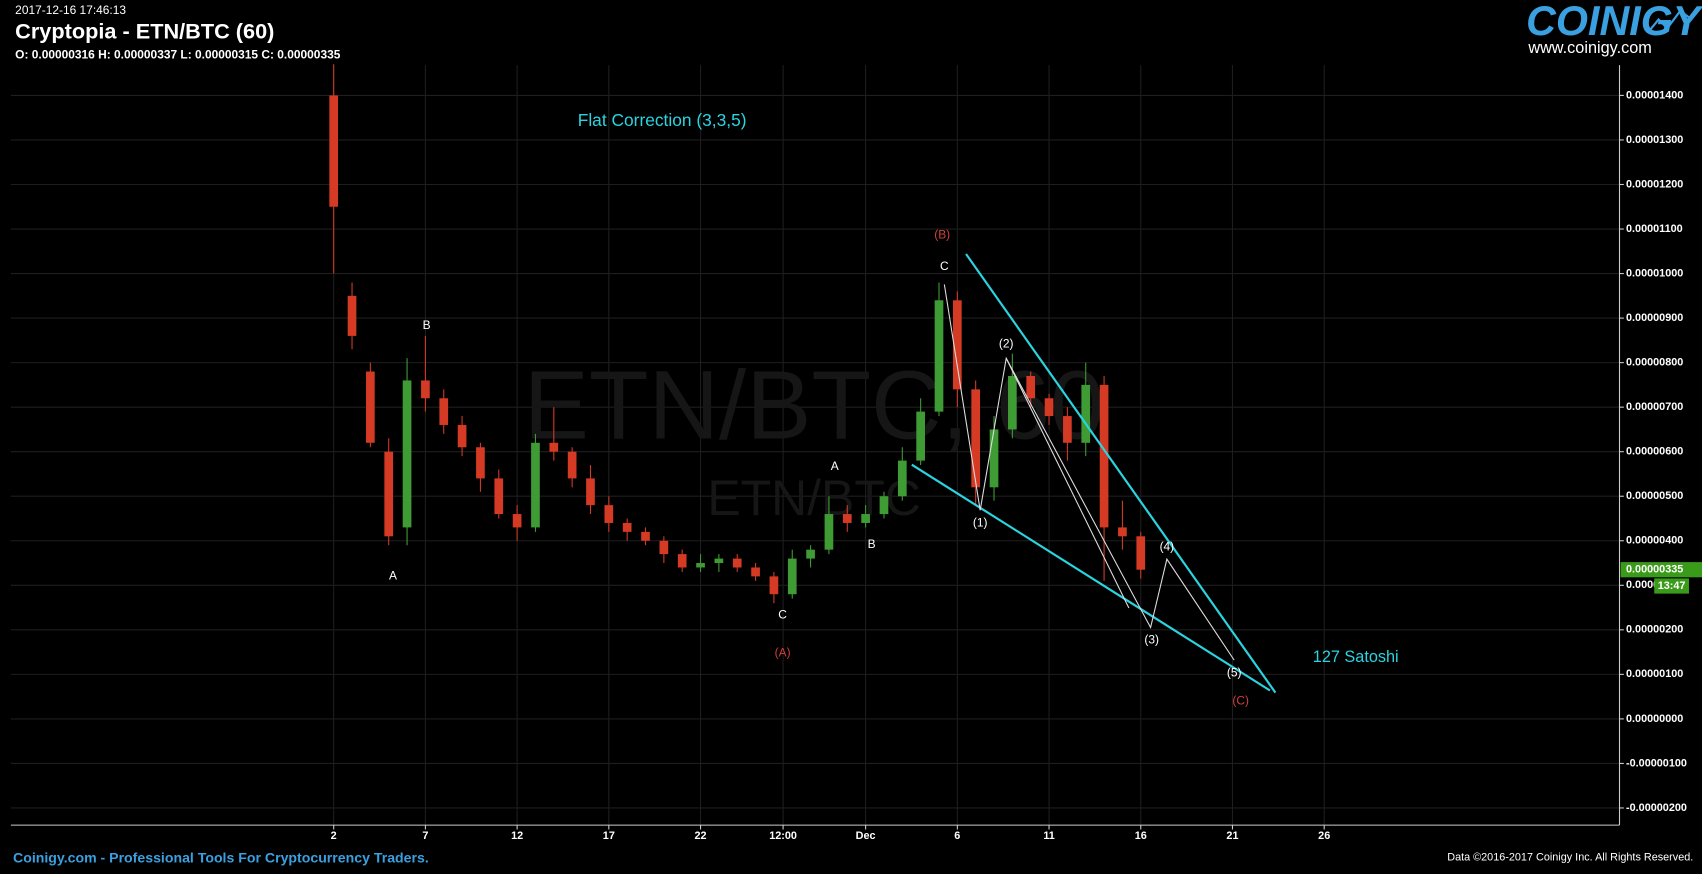 The width and height of the screenshot is (1702, 874). Describe the element at coordinates (1654, 452) in the screenshot. I see `y-tick-label: 0.00000600` at that location.